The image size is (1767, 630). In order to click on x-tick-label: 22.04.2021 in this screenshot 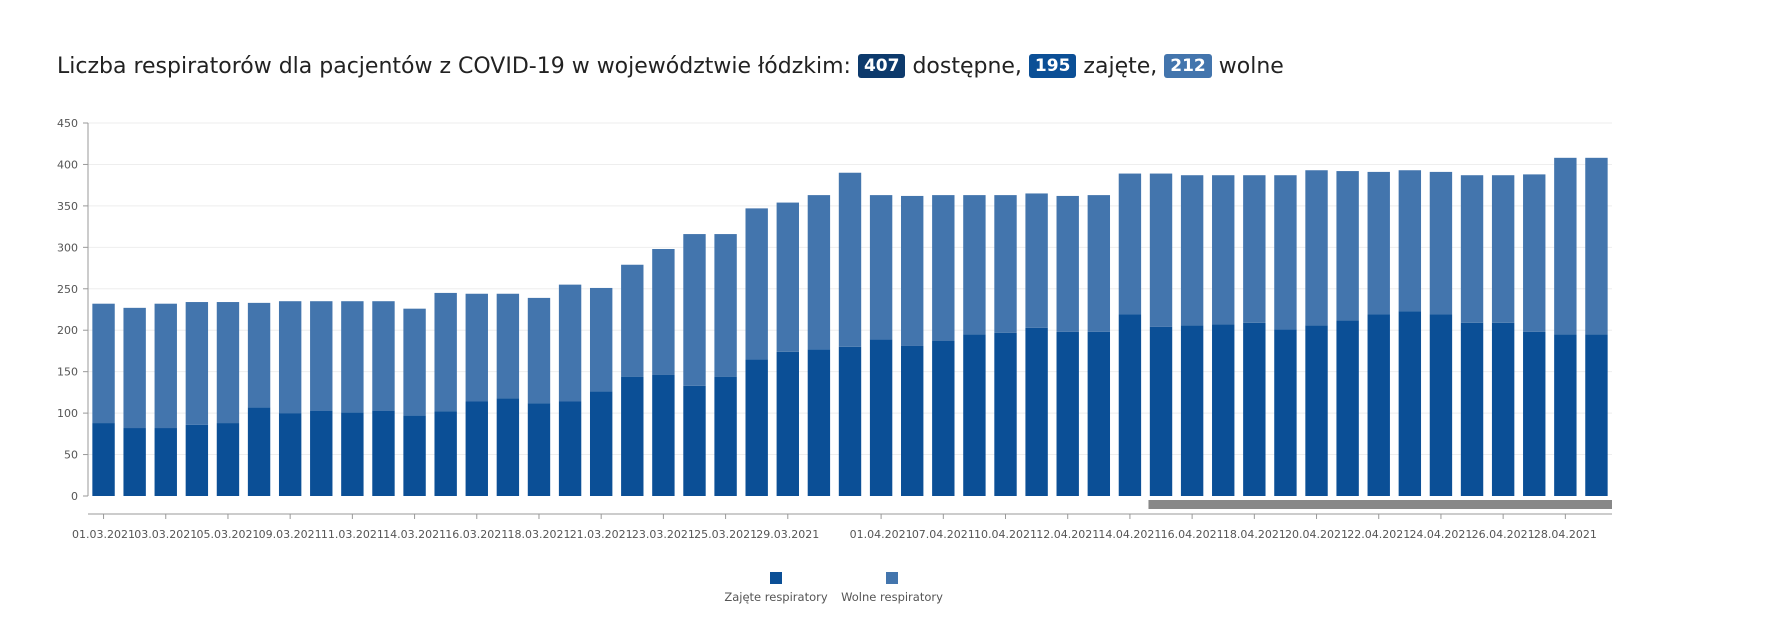, I will do `click(1378, 534)`.